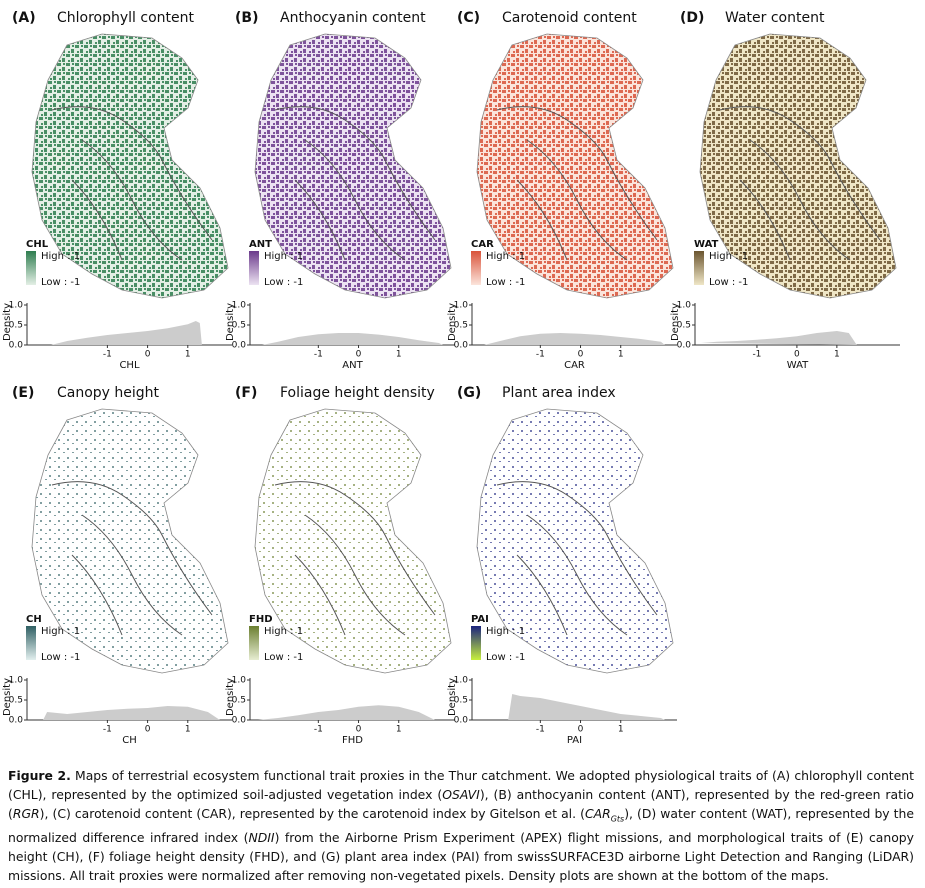 This screenshot has height=888, width=925. Describe the element at coordinates (357, 393) in the screenshot. I see `panel-title: Foliage height density` at that location.